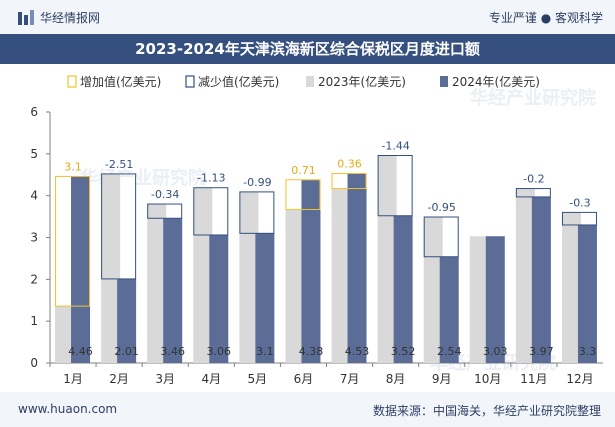 This screenshot has width=615, height=427. I want to click on x-tick-label: 10月, so click(487, 379).